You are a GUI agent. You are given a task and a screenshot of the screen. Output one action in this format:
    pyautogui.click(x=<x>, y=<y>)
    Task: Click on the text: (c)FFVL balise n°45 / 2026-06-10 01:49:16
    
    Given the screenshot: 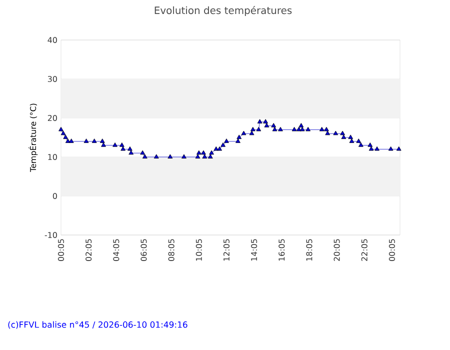 What is the action you would take?
    pyautogui.click(x=98, y=325)
    